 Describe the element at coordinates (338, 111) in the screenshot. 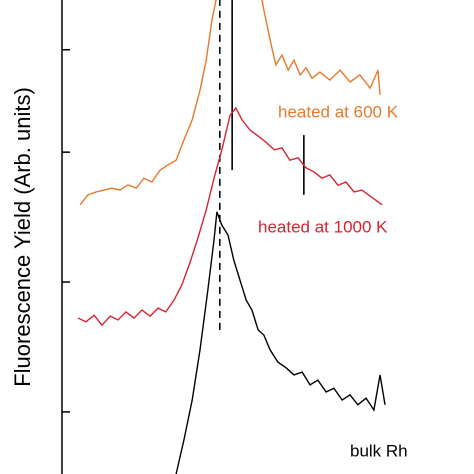

I see `series-label: heated at 600 K` at that location.